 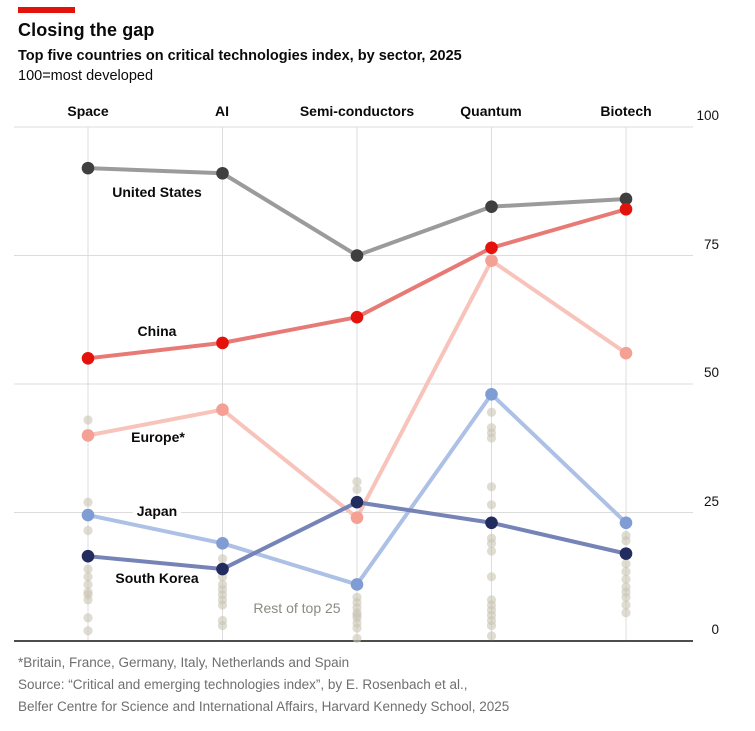 I want to click on x-category-quantum: Quantum, so click(x=491, y=111).